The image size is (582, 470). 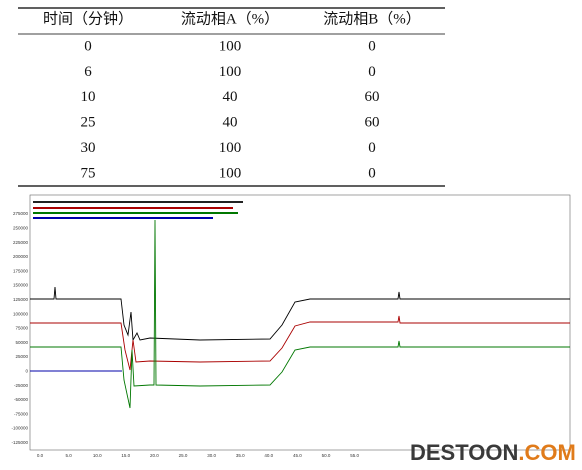 What do you see at coordinates (26, 370) in the screenshot?
I see `y-tick-label: 0` at bounding box center [26, 370].